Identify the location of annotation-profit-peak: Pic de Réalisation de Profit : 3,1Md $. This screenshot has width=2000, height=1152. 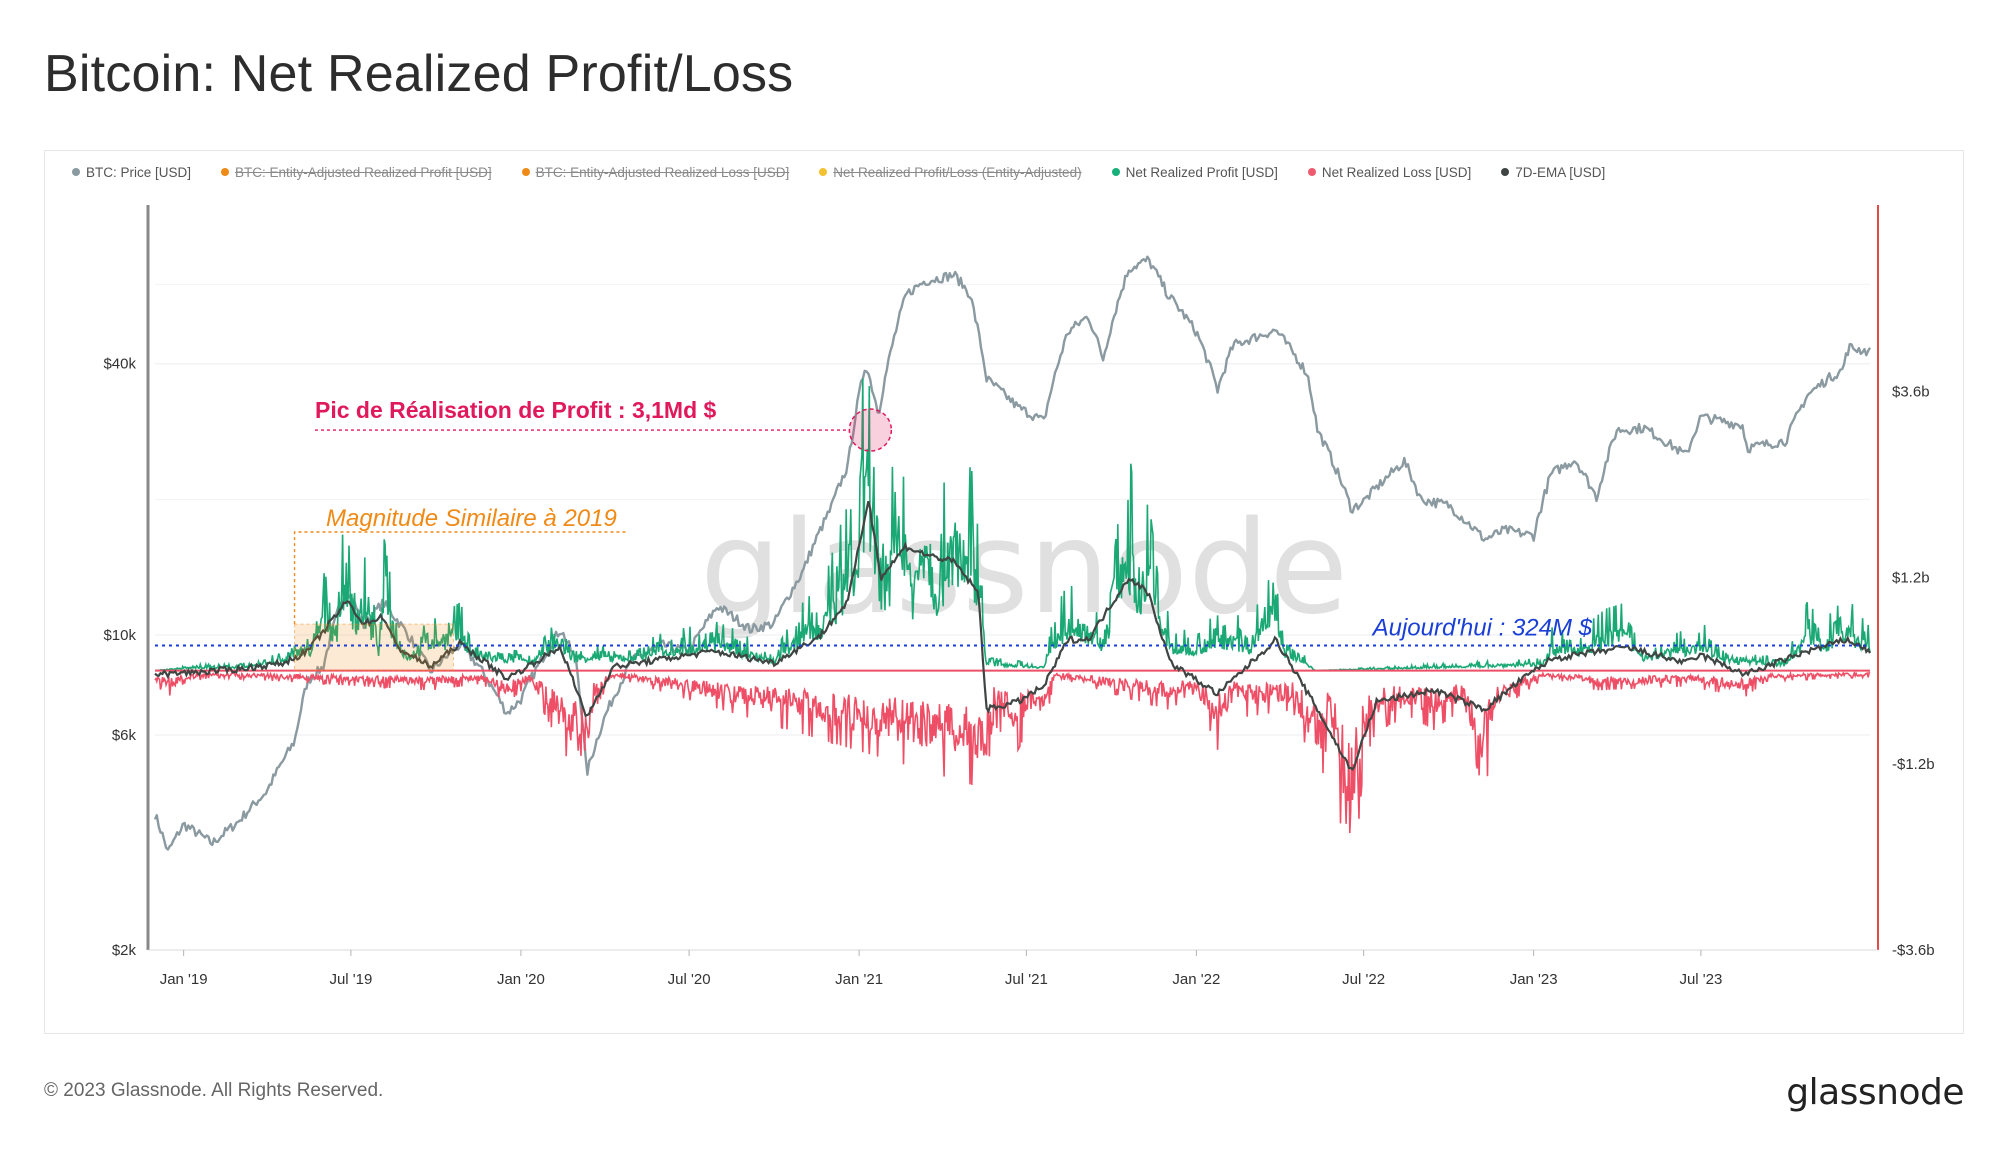
(516, 410).